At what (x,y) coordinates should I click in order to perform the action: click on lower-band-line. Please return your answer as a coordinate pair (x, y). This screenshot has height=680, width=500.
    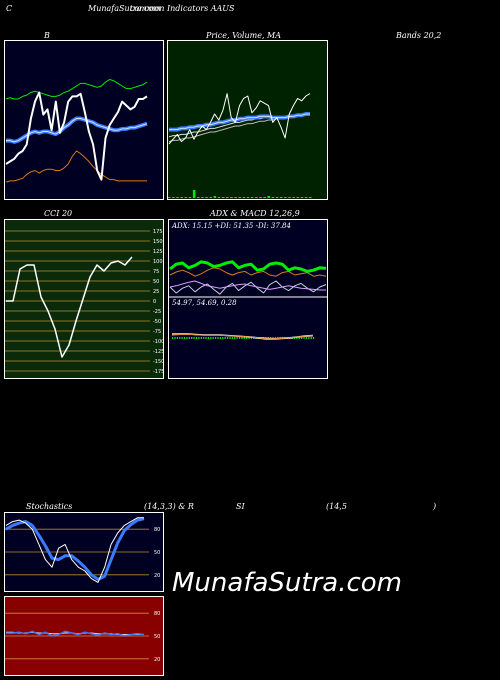
    Looking at the image, I should click on (76, 166).